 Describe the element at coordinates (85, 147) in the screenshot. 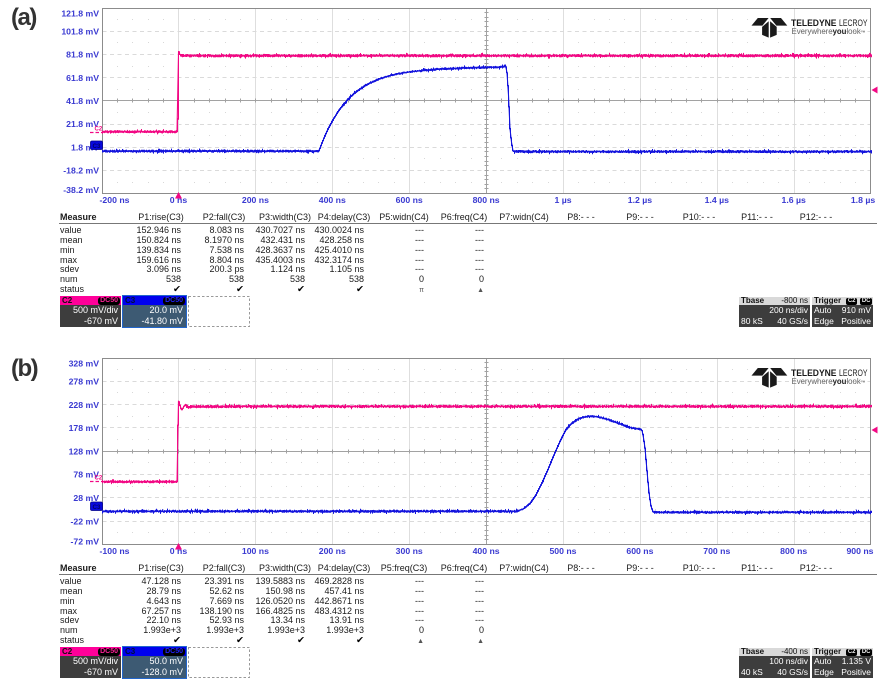

I see `svg-text: 1.8 mV` at that location.